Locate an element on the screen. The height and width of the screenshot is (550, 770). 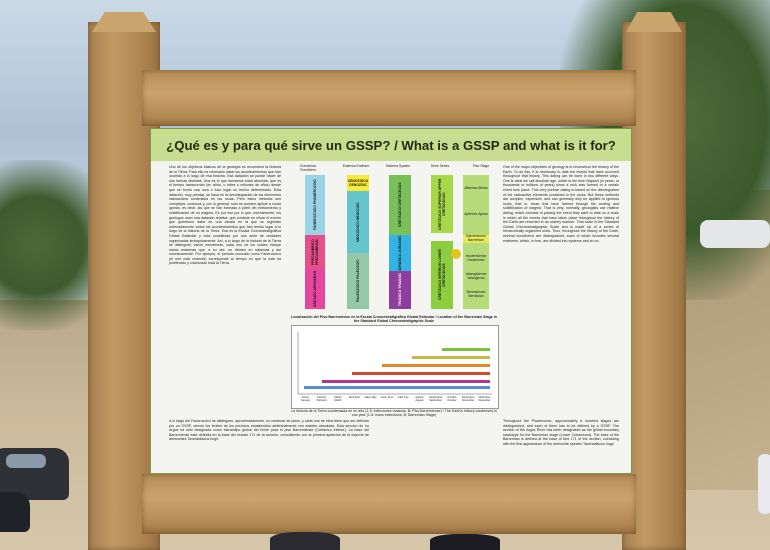
month-label: Marzo March is located at coordinates (338, 399).